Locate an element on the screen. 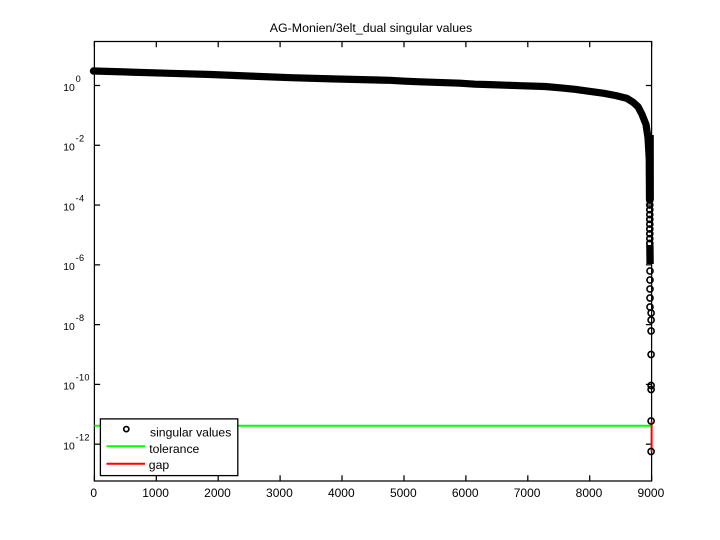 The height and width of the screenshot is (540, 720). svg-text: 5000 is located at coordinates (403, 493).